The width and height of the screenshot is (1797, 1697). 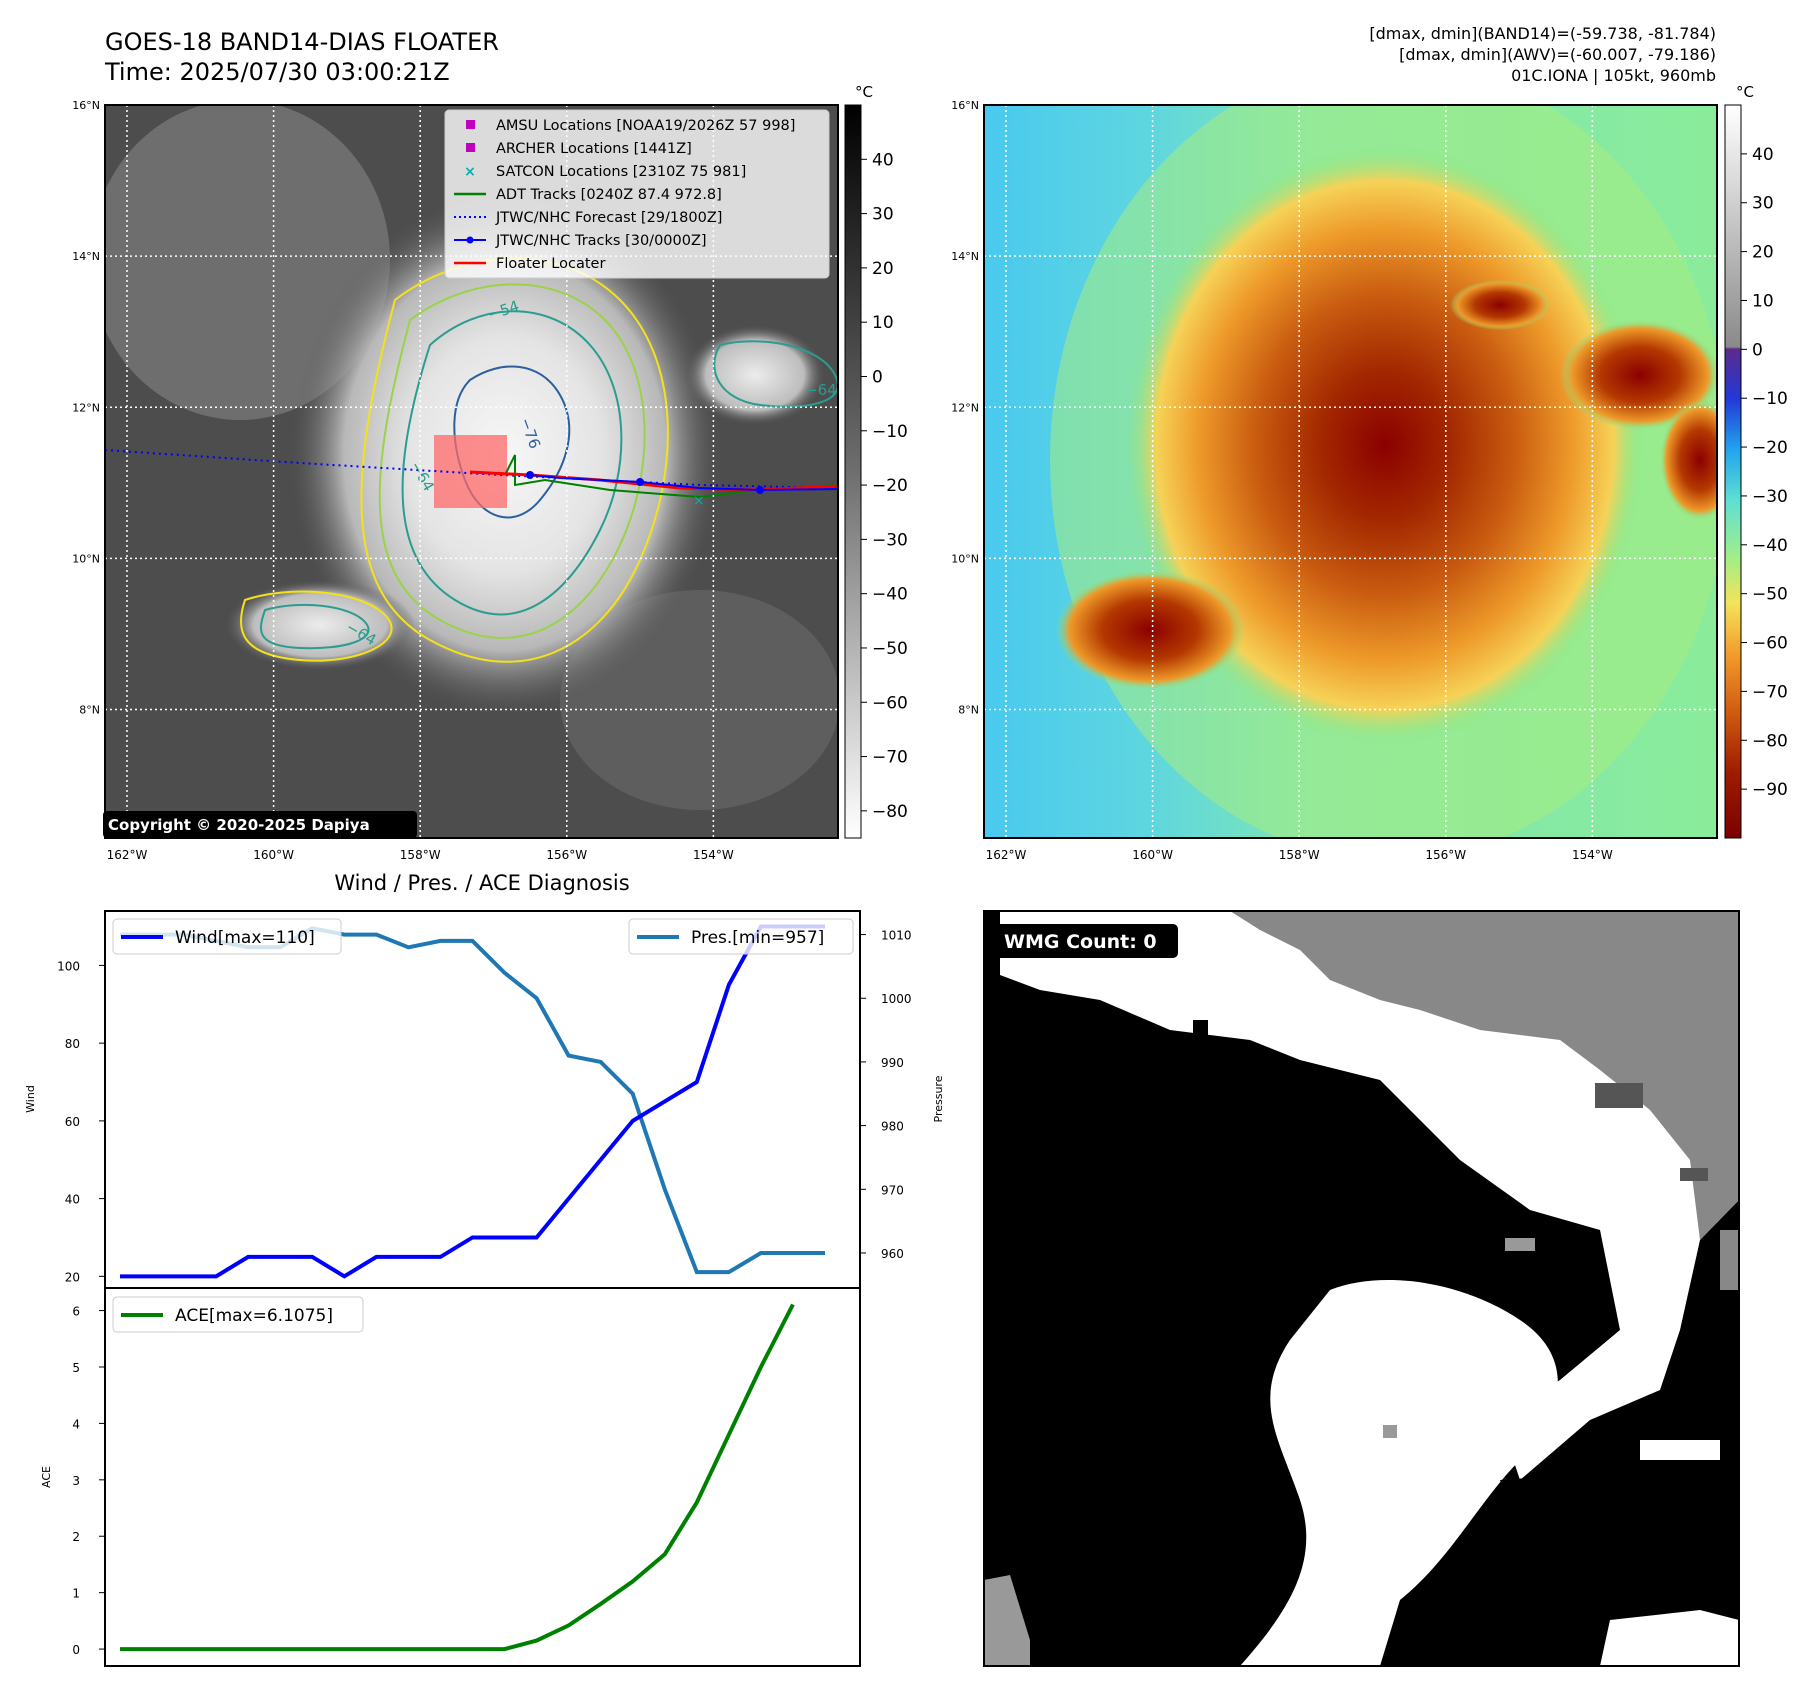 What do you see at coordinates (76, 1650) in the screenshot?
I see `ace-tick-label: 0` at bounding box center [76, 1650].